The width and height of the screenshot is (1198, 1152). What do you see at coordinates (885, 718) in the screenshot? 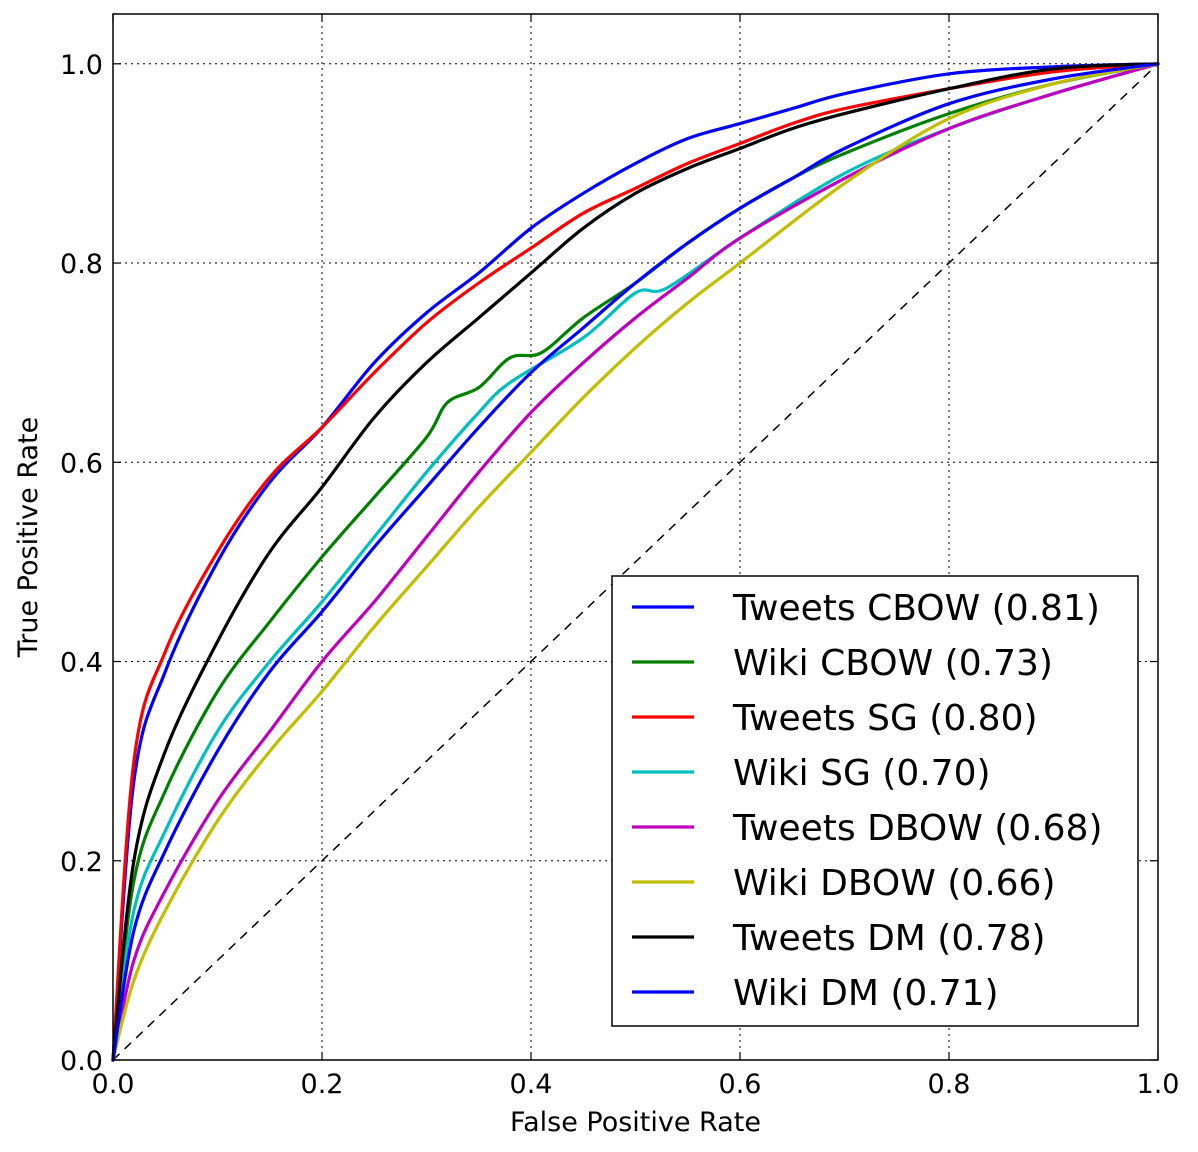
I see `legend-label-tweets-sg: Tweets SG (0.80)` at bounding box center [885, 718].